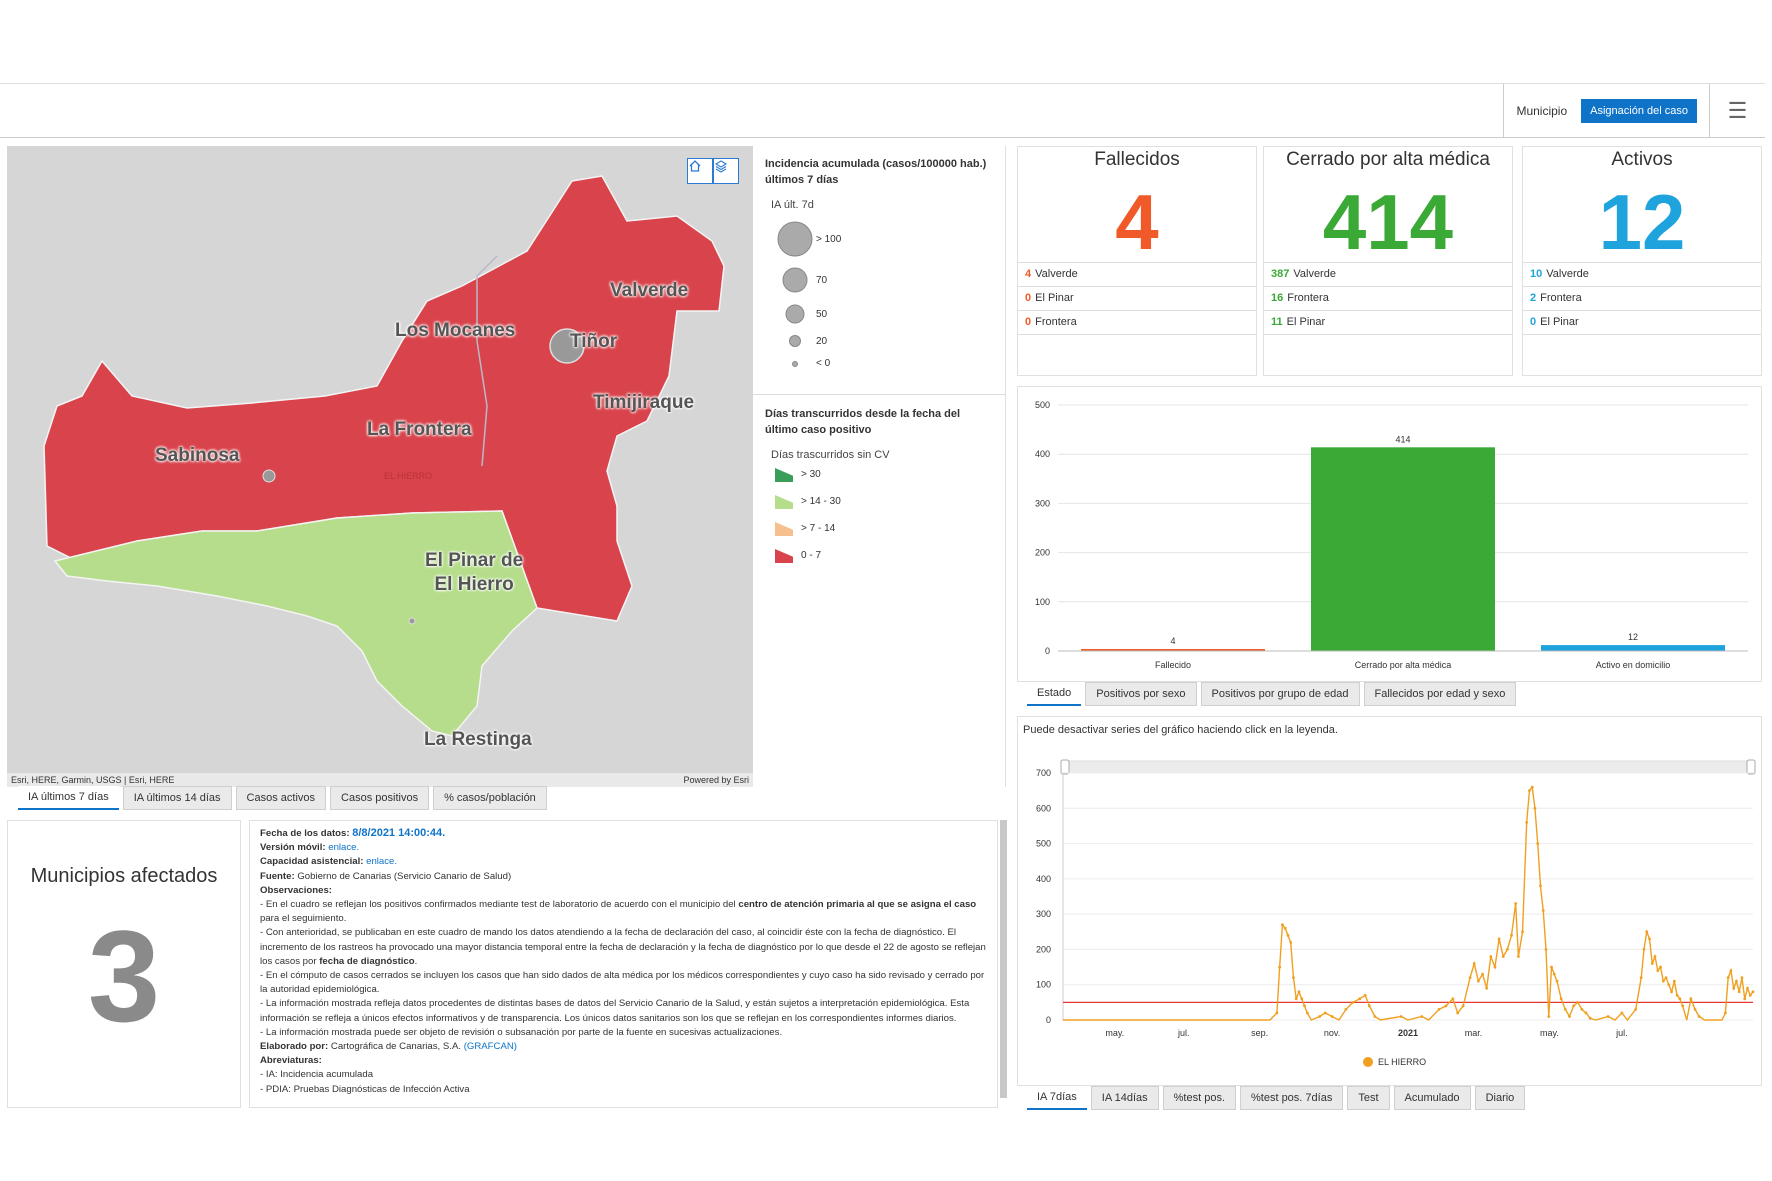 Image resolution: width=1772 pixels, height=1181 pixels. I want to click on indicator-row: 16 Frontera, so click(1388, 298).